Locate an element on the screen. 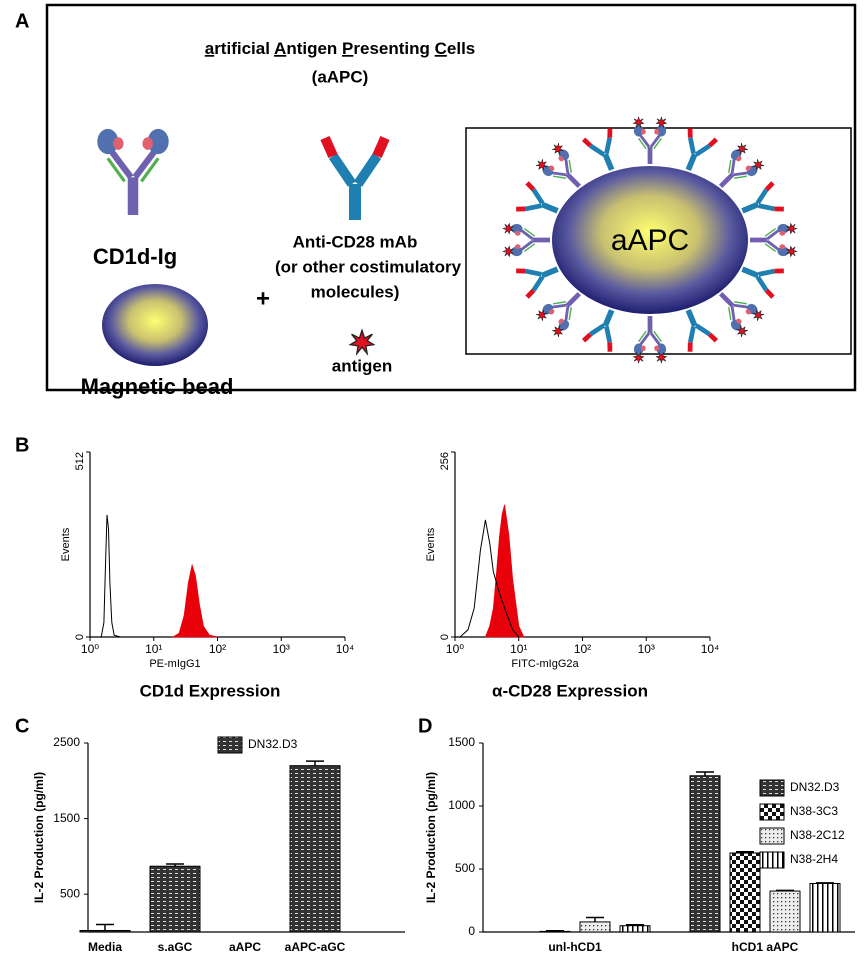 The image size is (864, 957). bead-label: Magnetic bead is located at coordinates (157, 386).